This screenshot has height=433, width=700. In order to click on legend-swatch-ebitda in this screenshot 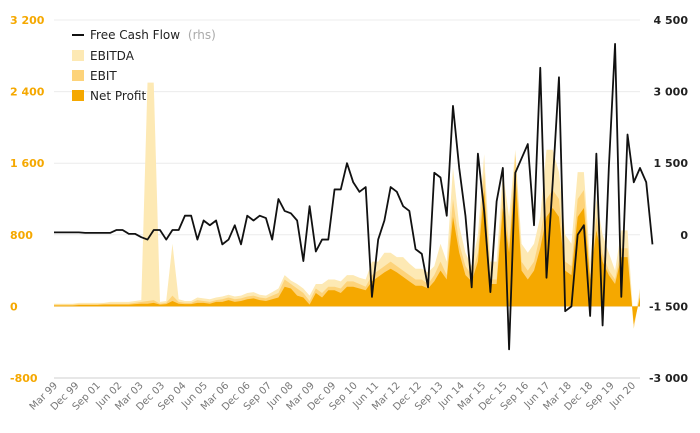, I will do `click(78, 55)`.